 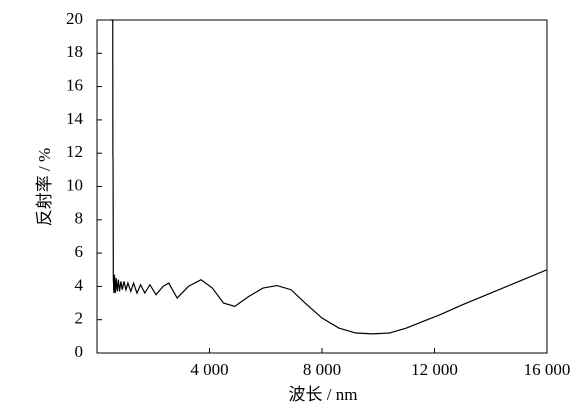 I want to click on y-tick-label: 6, so click(x=79, y=251).